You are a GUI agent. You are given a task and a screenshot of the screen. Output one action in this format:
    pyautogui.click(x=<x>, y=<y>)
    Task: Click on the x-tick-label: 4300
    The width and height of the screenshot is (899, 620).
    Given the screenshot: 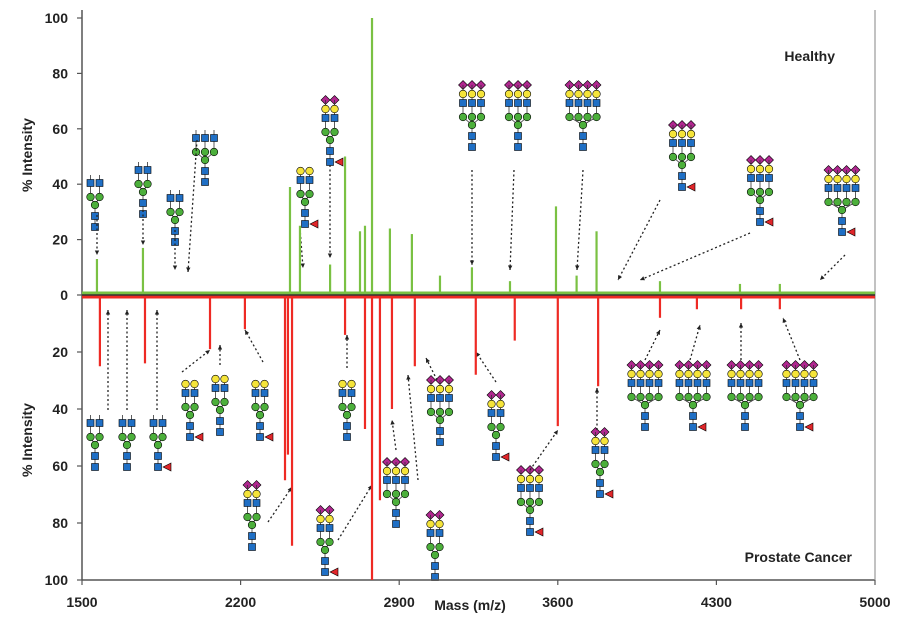 What is the action you would take?
    pyautogui.click(x=716, y=602)
    